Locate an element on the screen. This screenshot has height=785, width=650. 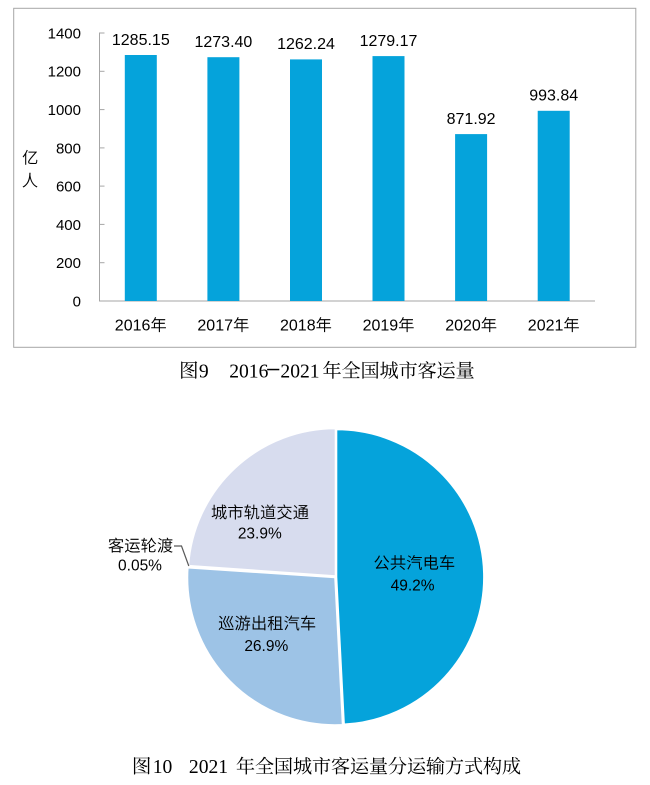
svg-text: 49.2% is located at coordinates (413, 585).